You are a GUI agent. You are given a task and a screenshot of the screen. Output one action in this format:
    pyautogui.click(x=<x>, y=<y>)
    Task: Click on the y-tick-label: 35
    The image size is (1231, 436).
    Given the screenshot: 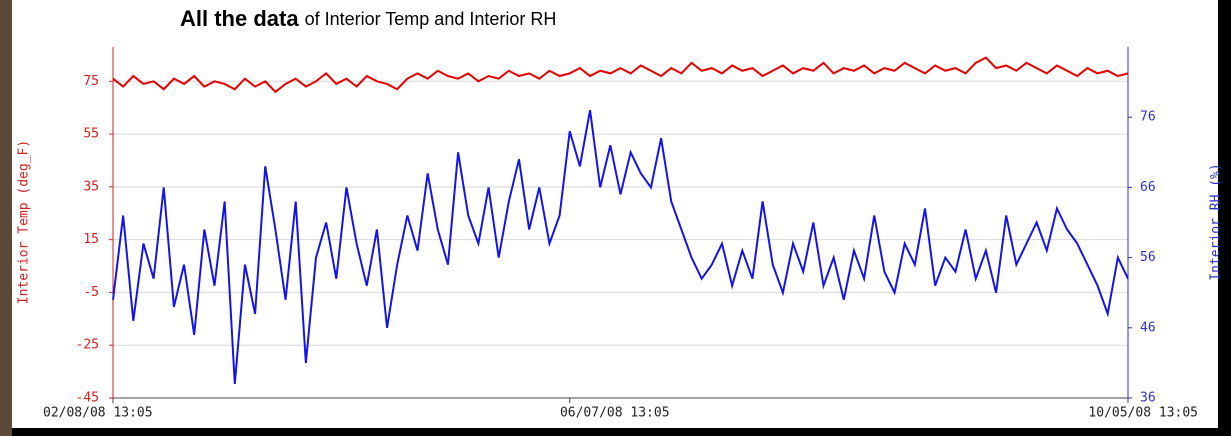 What is the action you would take?
    pyautogui.click(x=91, y=186)
    